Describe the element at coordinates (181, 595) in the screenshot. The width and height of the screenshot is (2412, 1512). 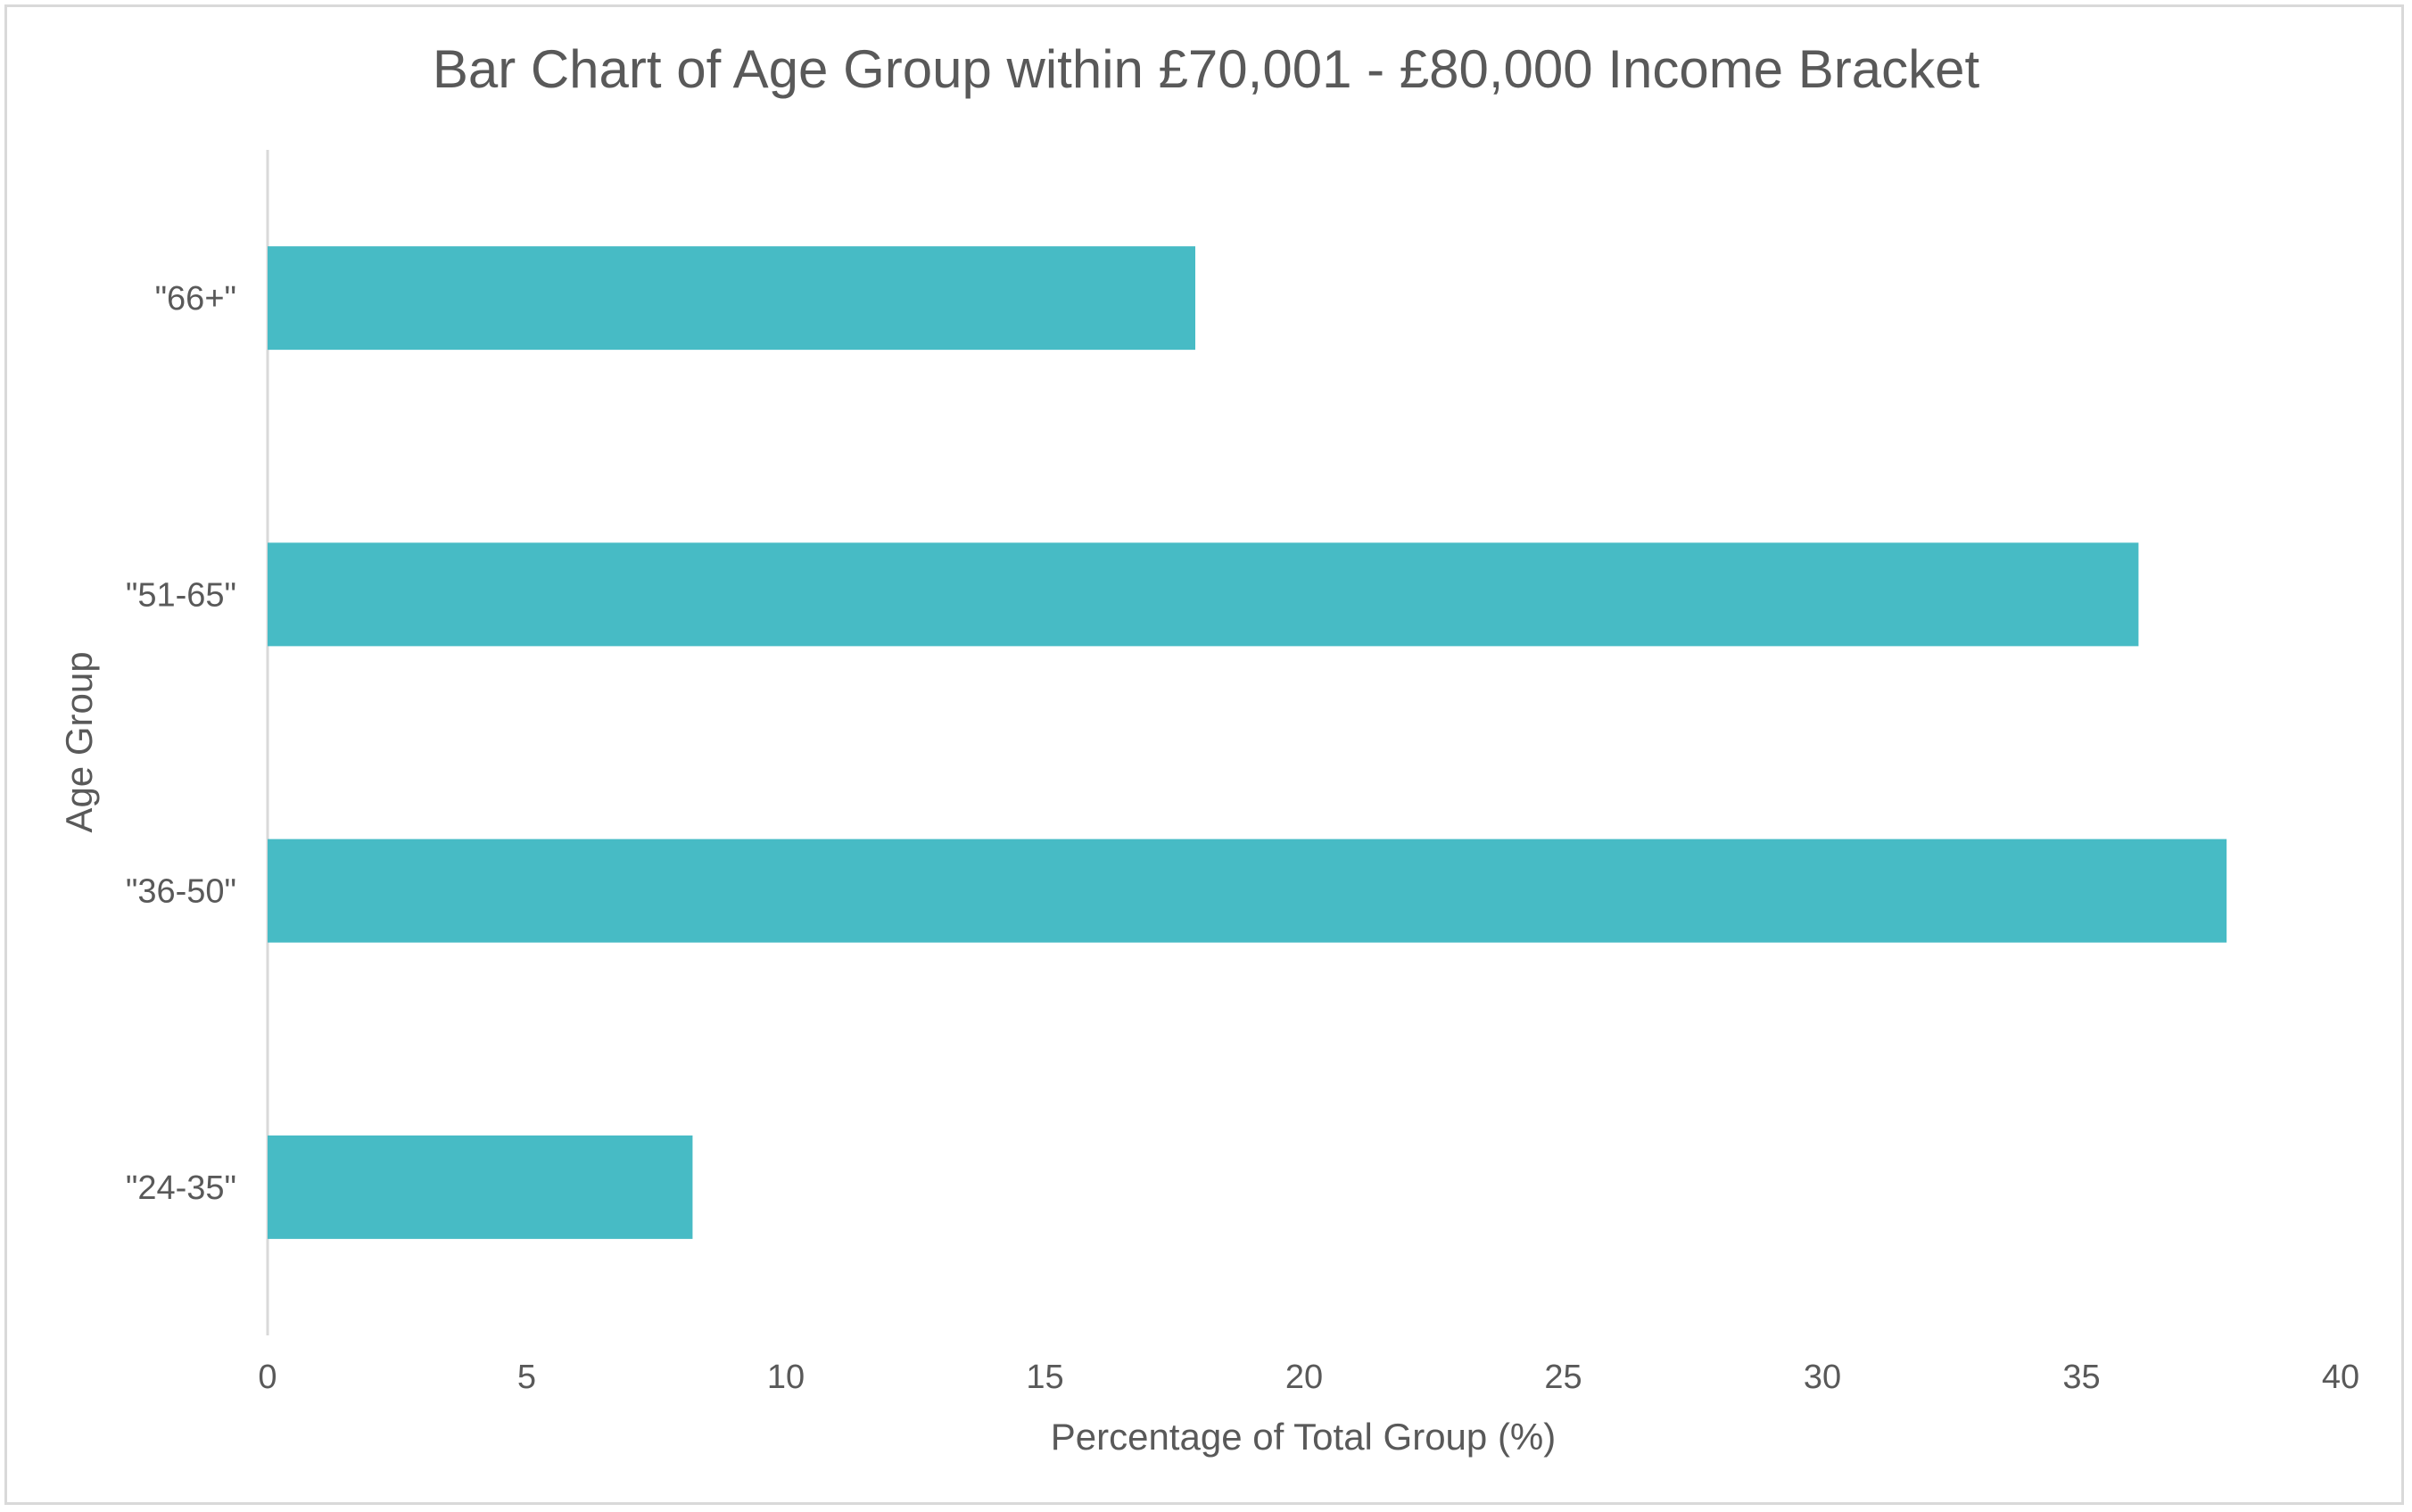
I see `y-tick-label: "51-65"` at that location.